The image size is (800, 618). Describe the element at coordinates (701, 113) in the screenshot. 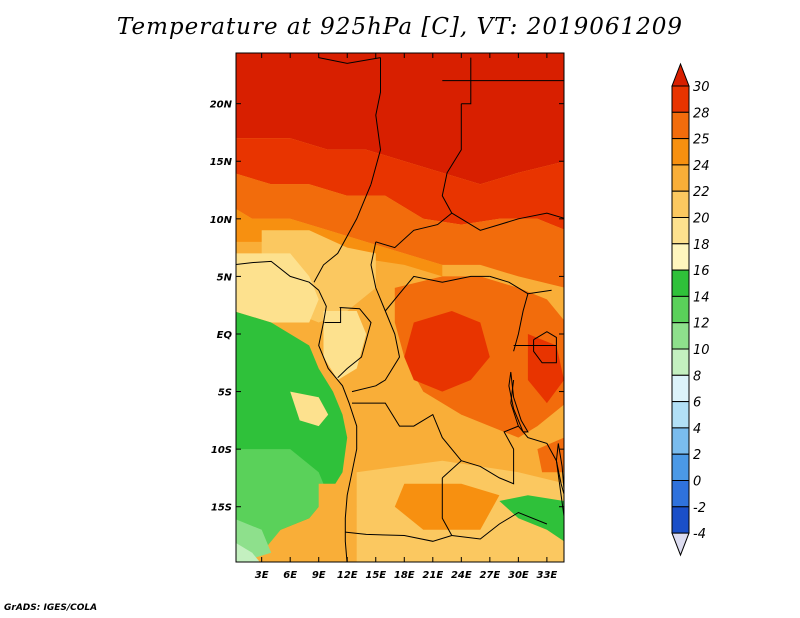

I see `colorbar-label-1: 28` at that location.